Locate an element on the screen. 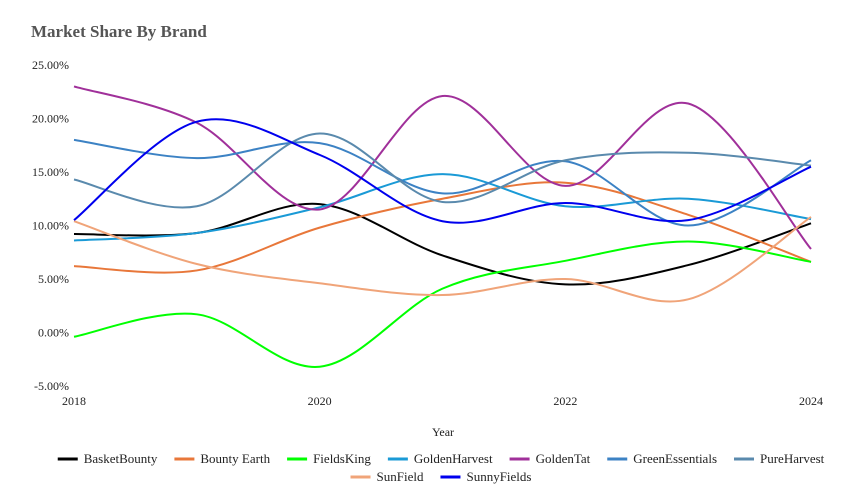 The width and height of the screenshot is (841, 503). legend-label: SunnyFields is located at coordinates (498, 476).